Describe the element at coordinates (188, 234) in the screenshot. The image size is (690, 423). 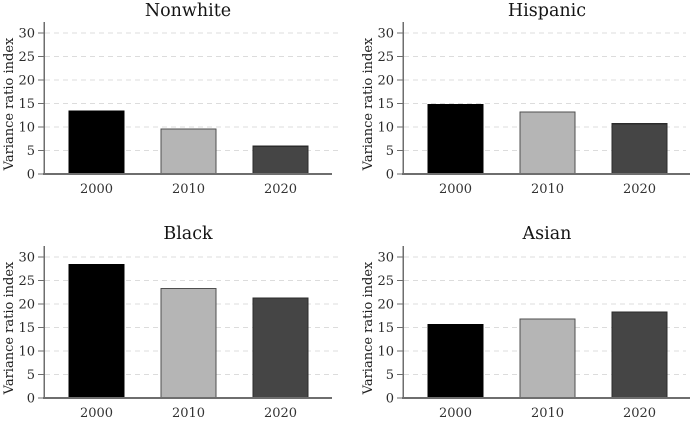
I see `panel-title: Black` at that location.